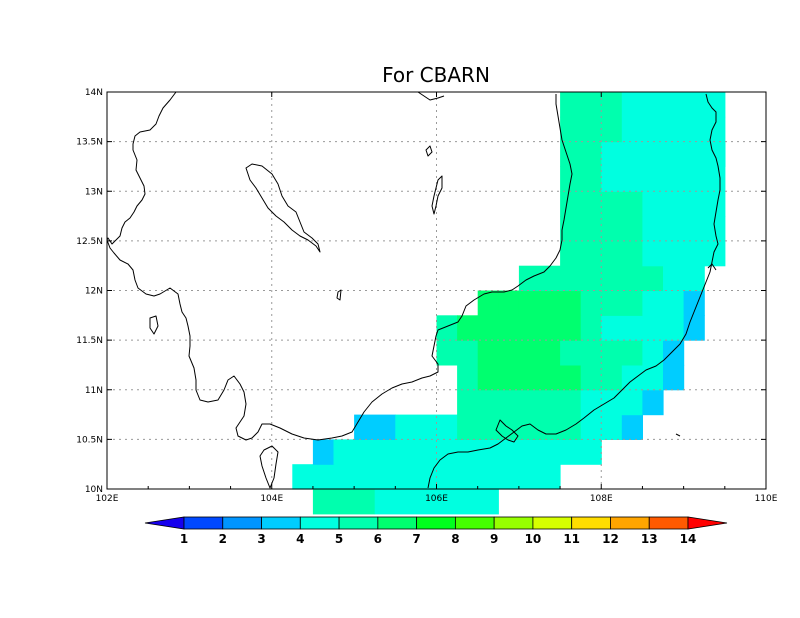 The image size is (800, 618). I want to click on colorbar-label: 8, so click(455, 539).